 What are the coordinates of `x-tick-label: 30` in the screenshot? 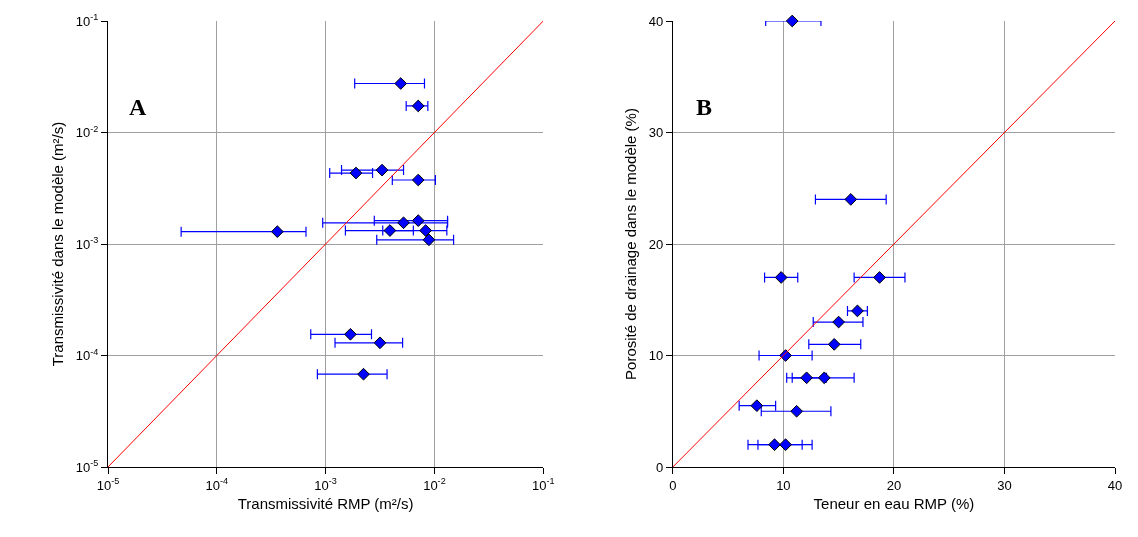 It's located at (1004, 485).